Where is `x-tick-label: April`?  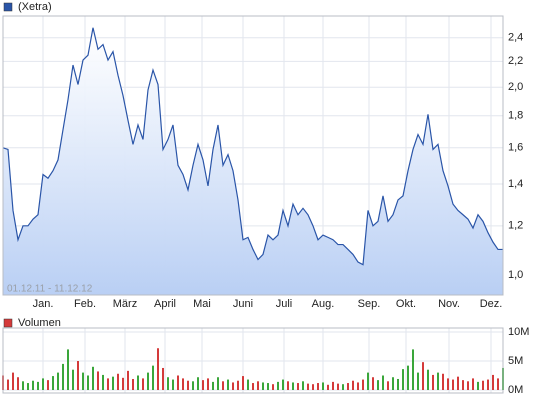
x-tick-label: April is located at coordinates (165, 304).